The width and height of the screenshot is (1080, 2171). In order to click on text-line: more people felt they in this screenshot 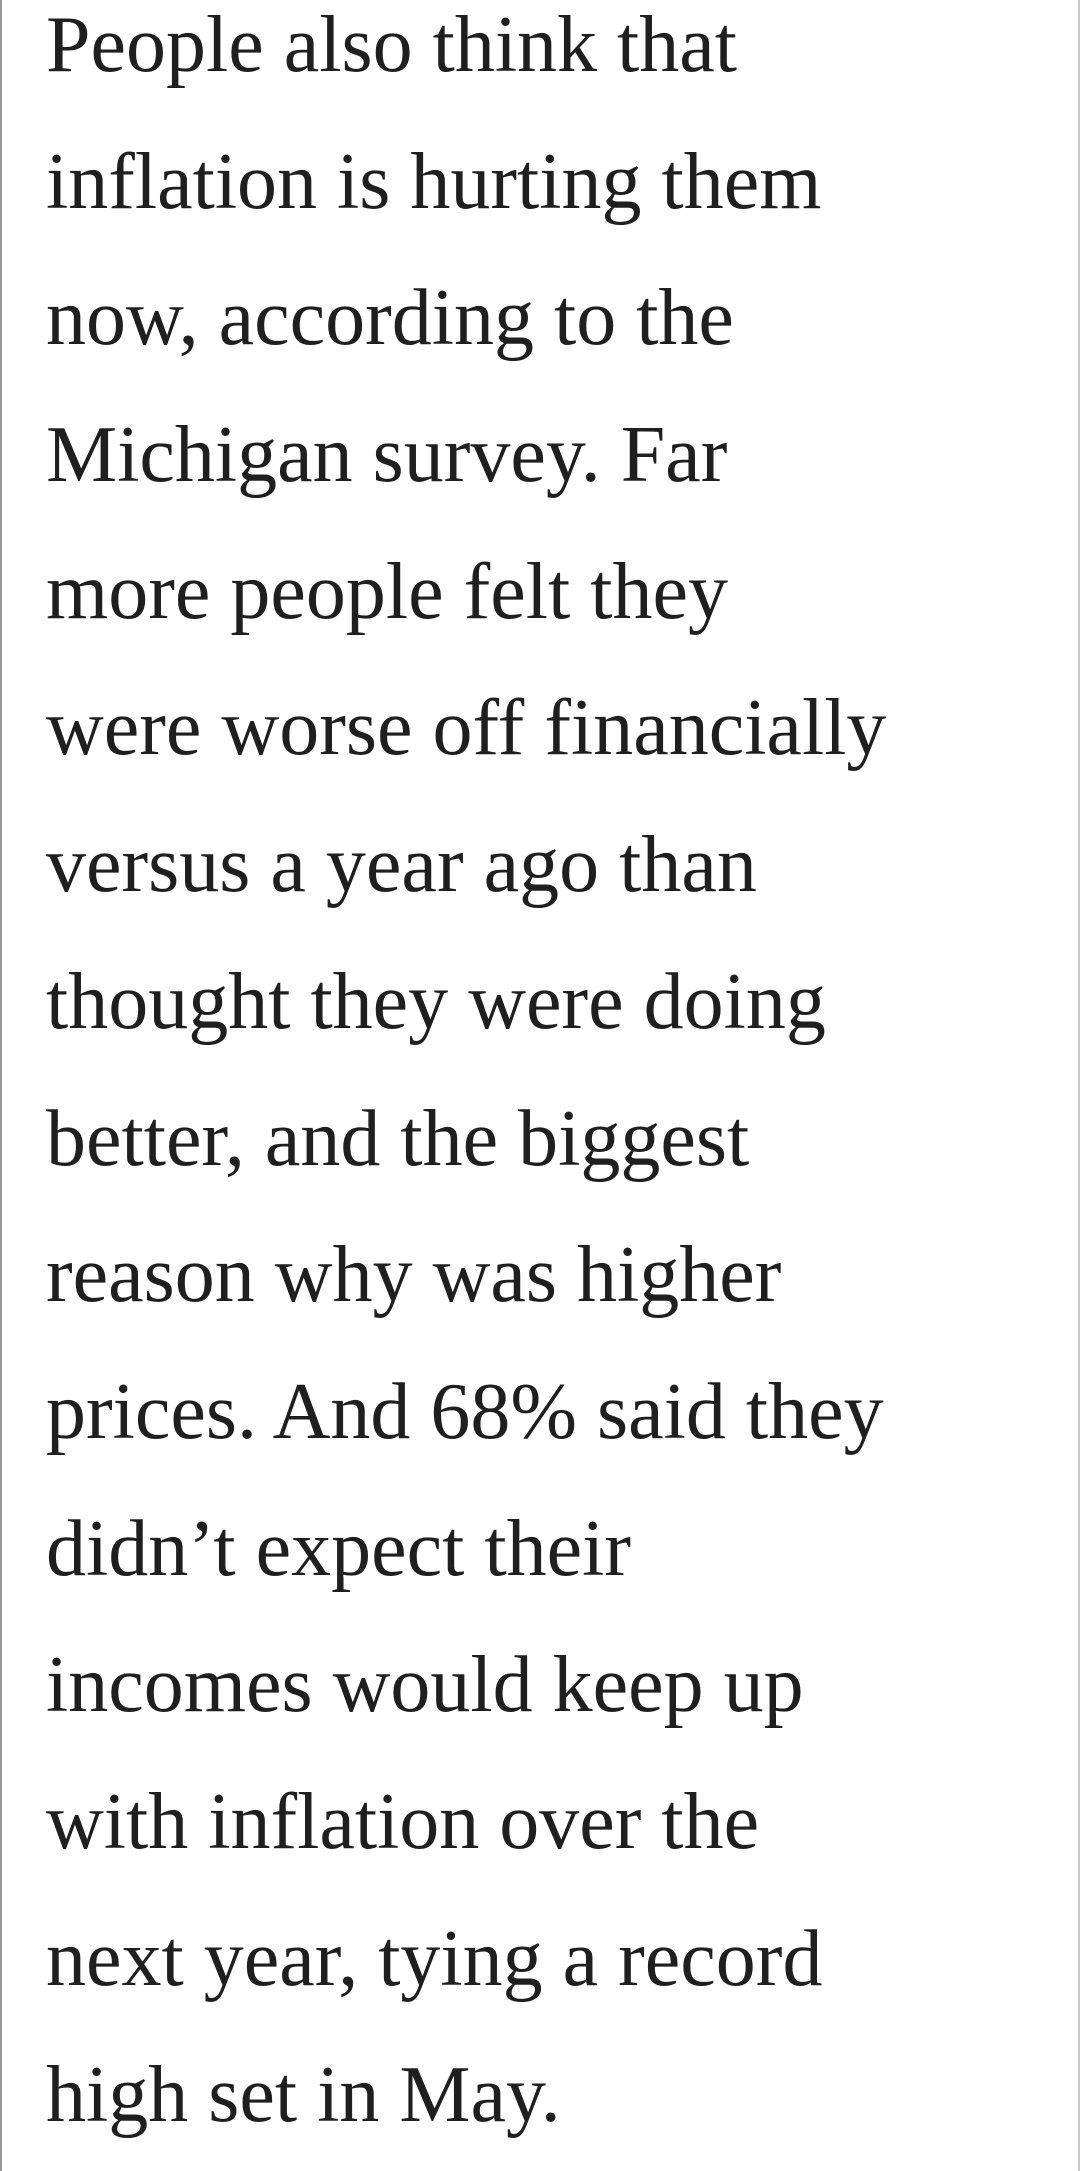, I will do `click(387, 591)`.